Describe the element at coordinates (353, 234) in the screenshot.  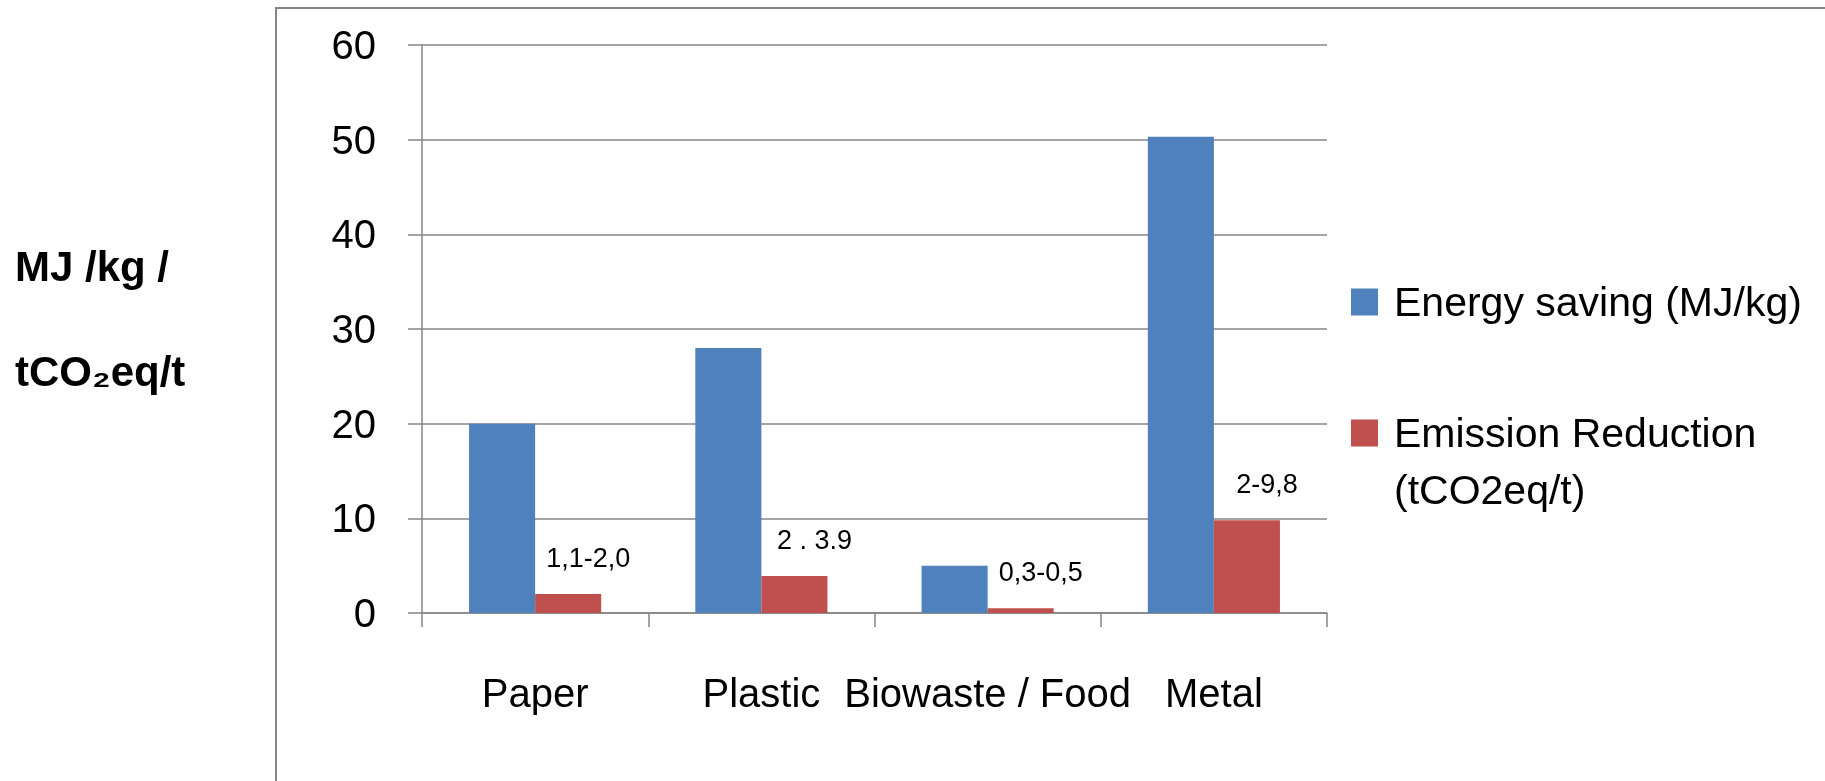
I see `y-tick-label: 40` at that location.